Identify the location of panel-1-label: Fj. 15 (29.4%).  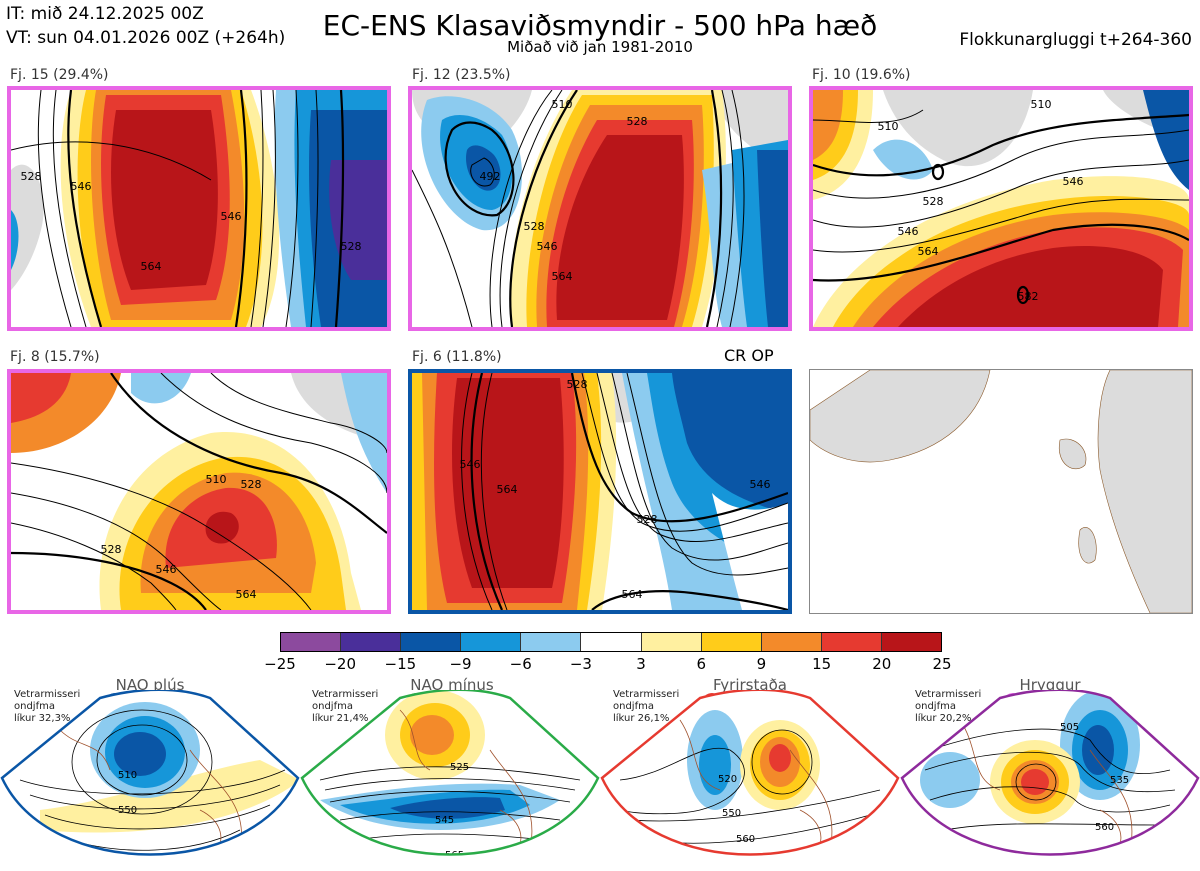
(59, 75).